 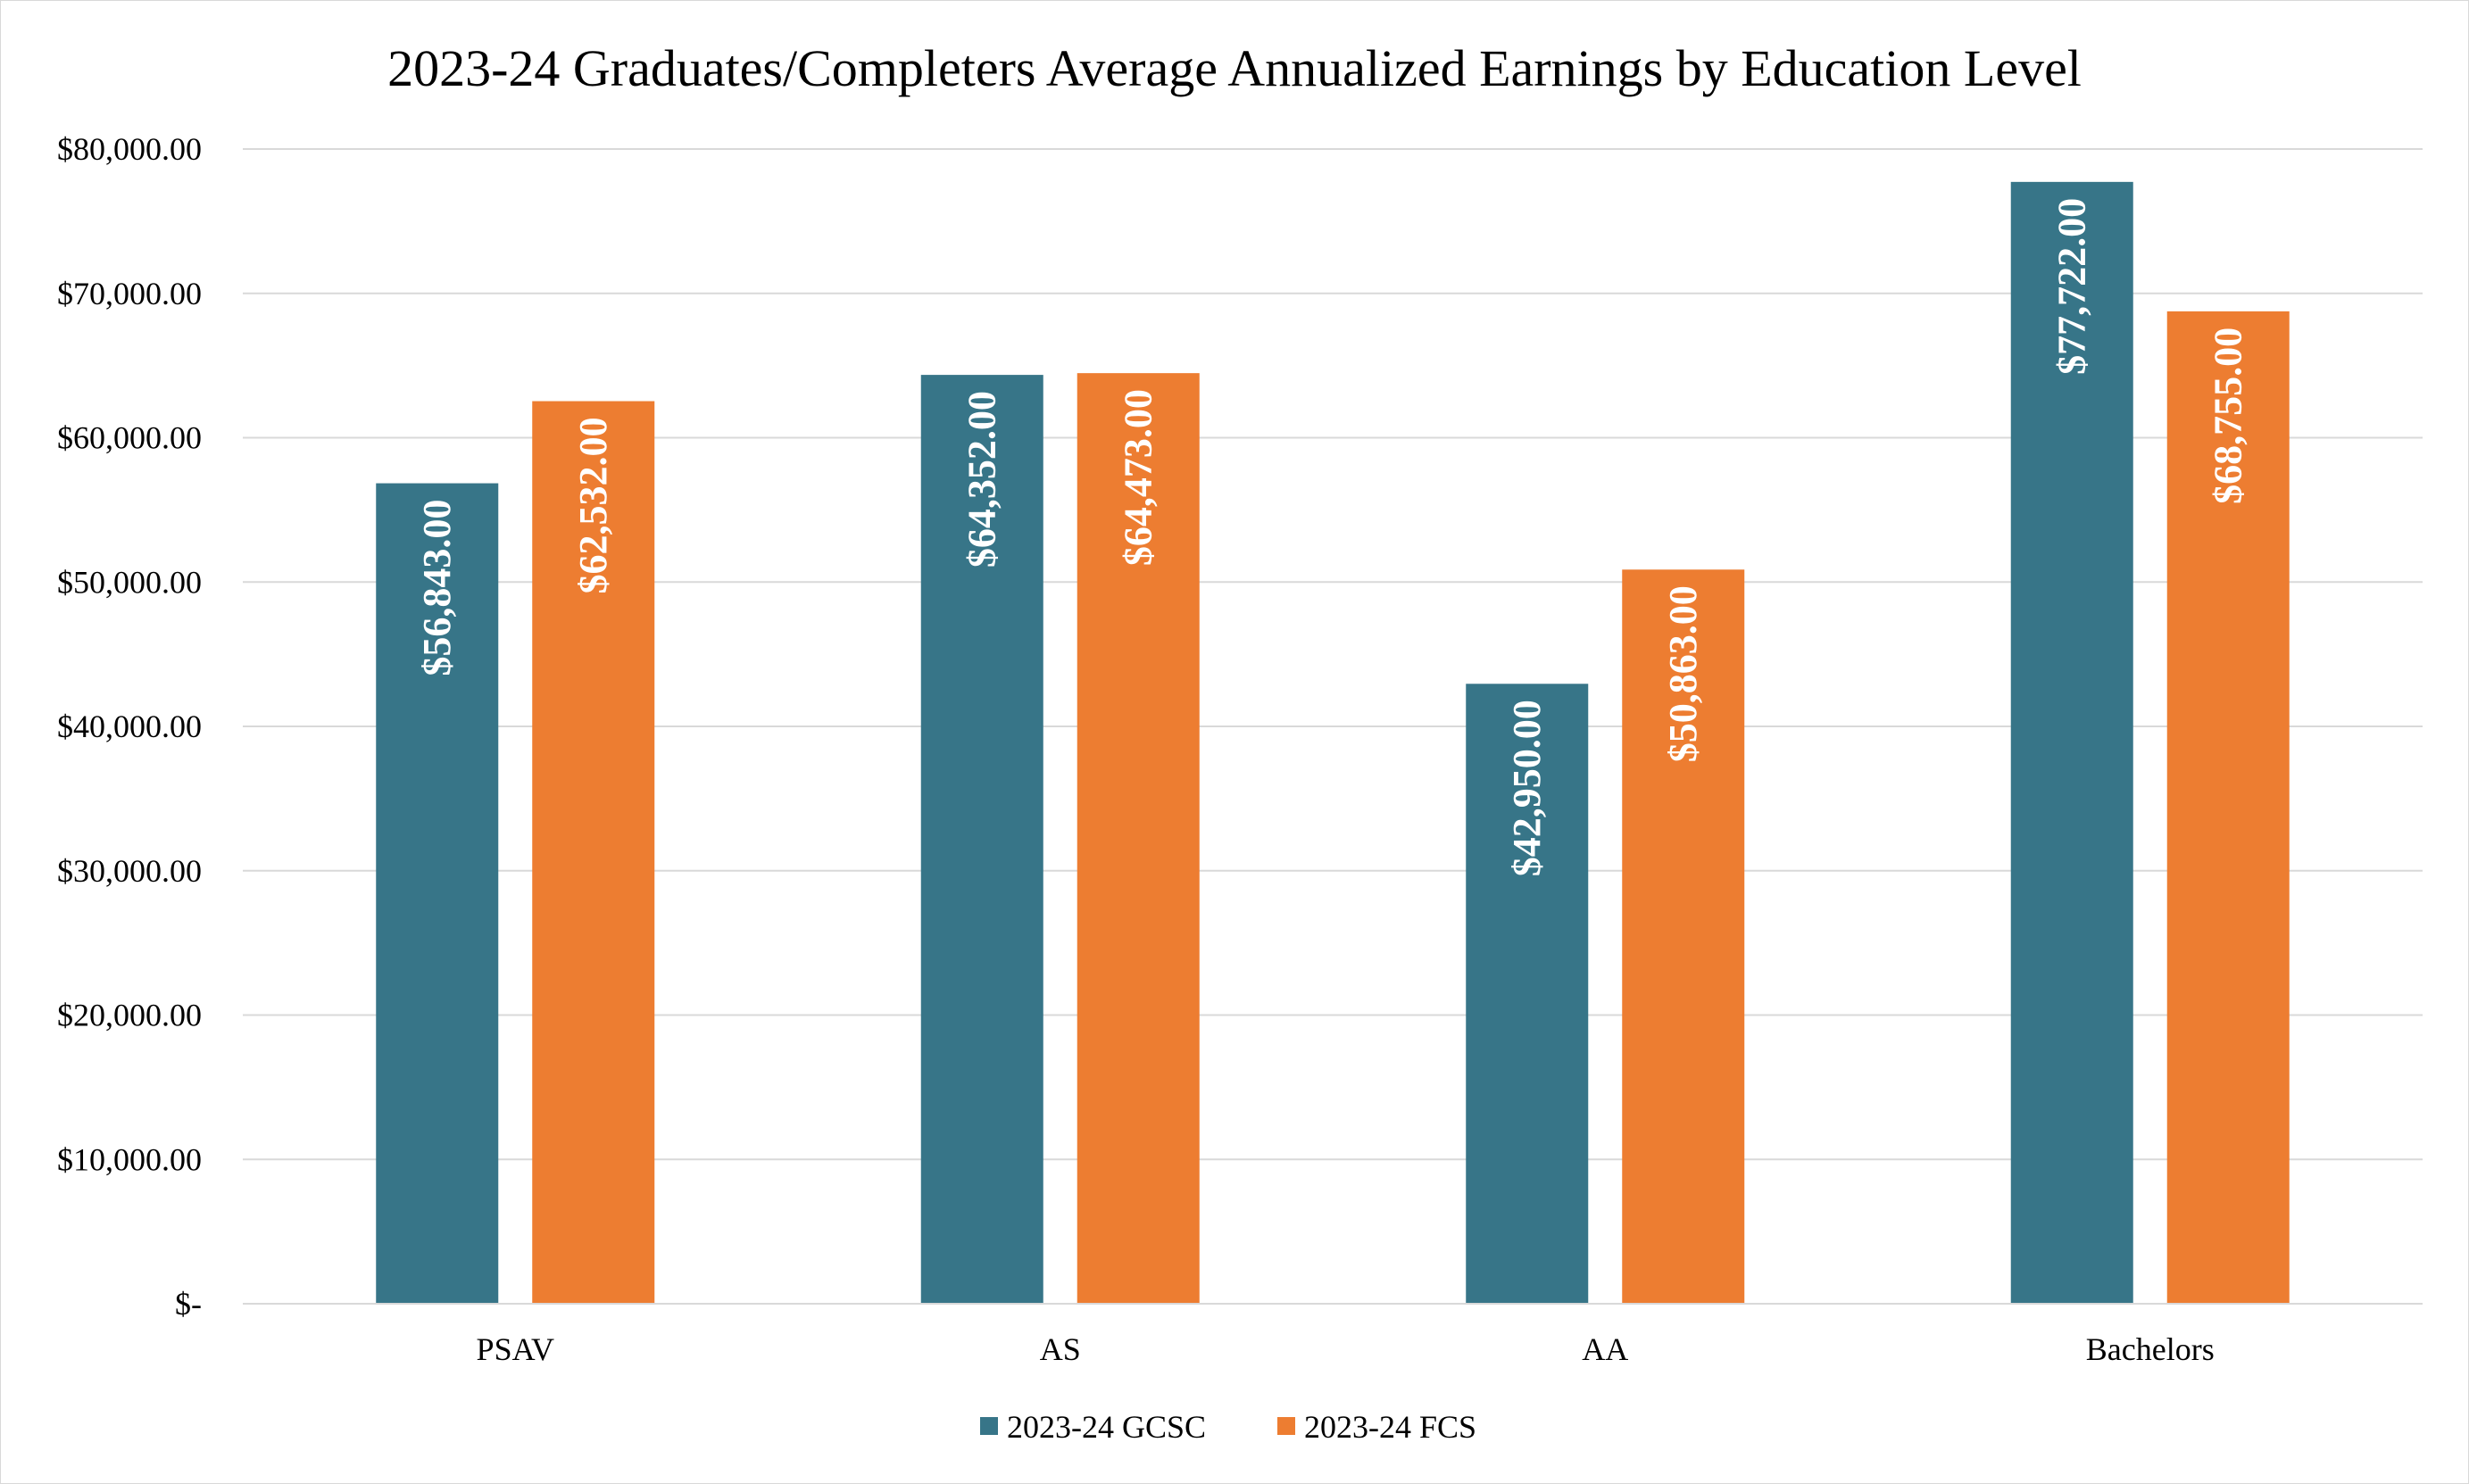 I want to click on data-label: $50,863.00, so click(x=1683, y=673).